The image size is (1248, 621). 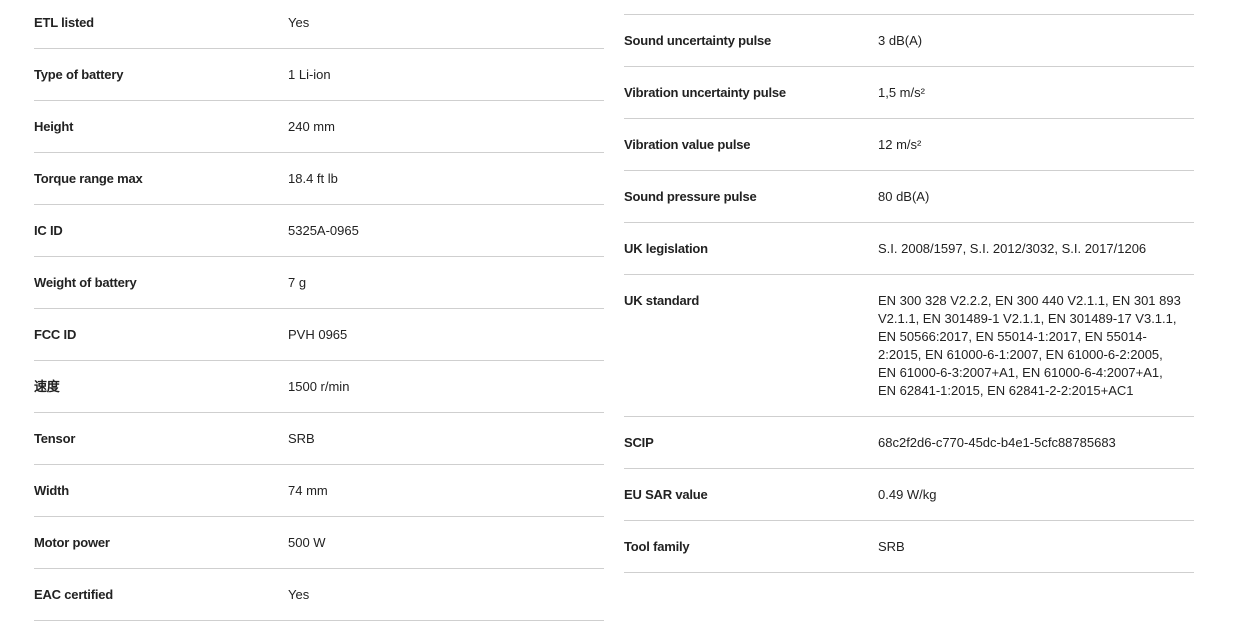 I want to click on spec-value: 3 dB(A), so click(x=900, y=40).